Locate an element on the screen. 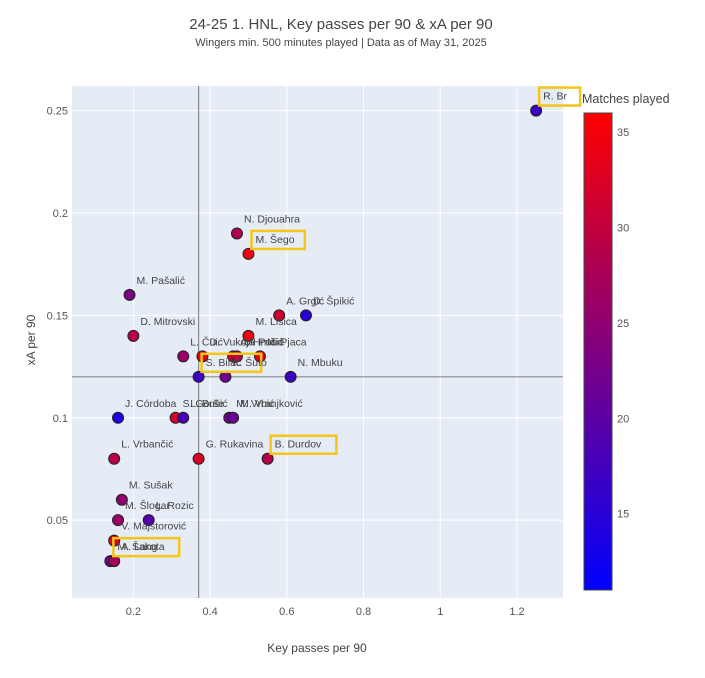  colorbar-tick-label: 30 is located at coordinates (623, 228).